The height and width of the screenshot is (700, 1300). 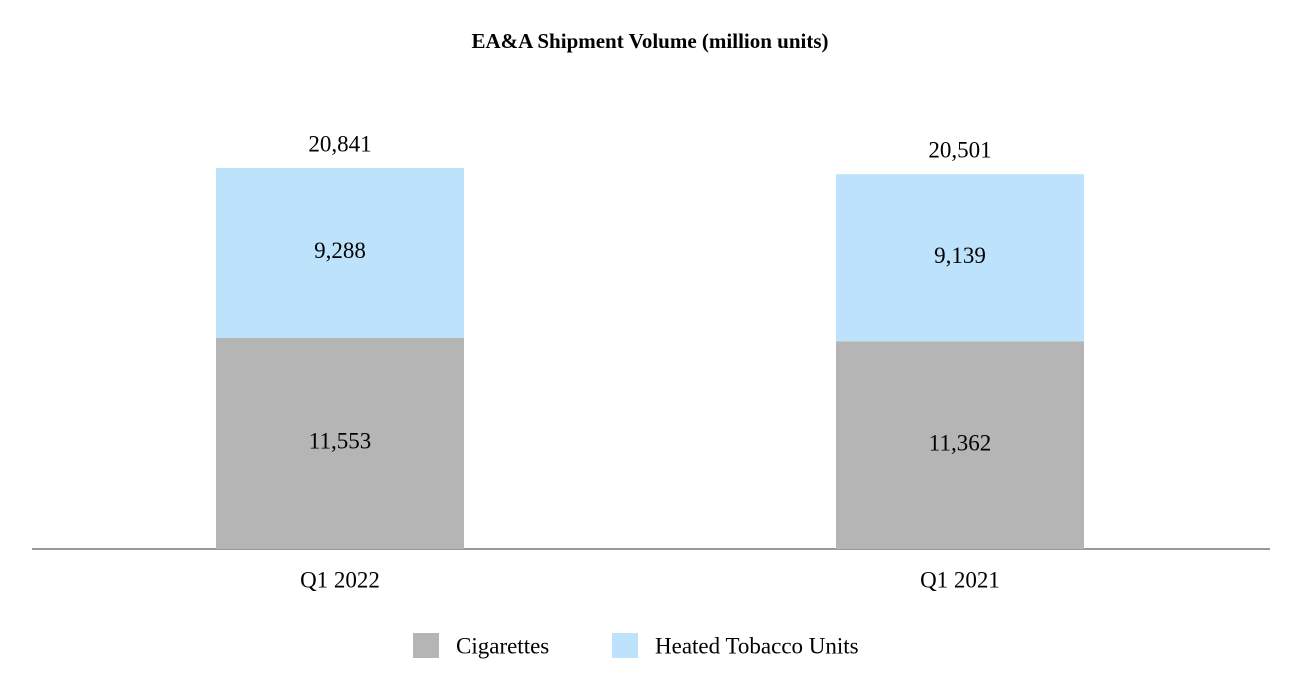 What do you see at coordinates (340, 250) in the screenshot?
I see `value-label: 9,288` at bounding box center [340, 250].